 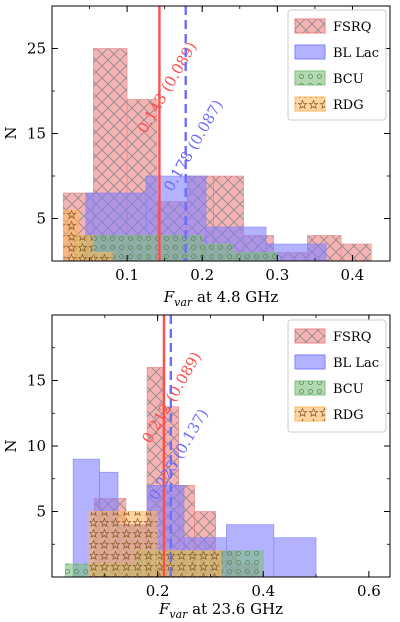 What do you see at coordinates (36, 446) in the screenshot?
I see `y-tick-label: 10` at bounding box center [36, 446].